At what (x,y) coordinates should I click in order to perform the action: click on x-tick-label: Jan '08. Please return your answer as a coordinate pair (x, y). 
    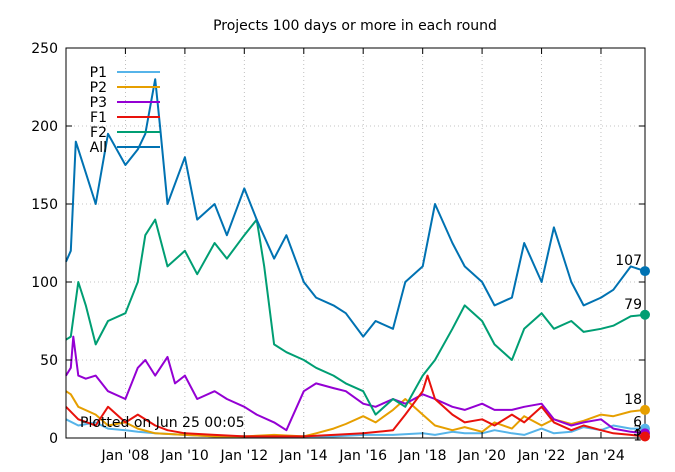
    Looking at the image, I should click on (125, 456).